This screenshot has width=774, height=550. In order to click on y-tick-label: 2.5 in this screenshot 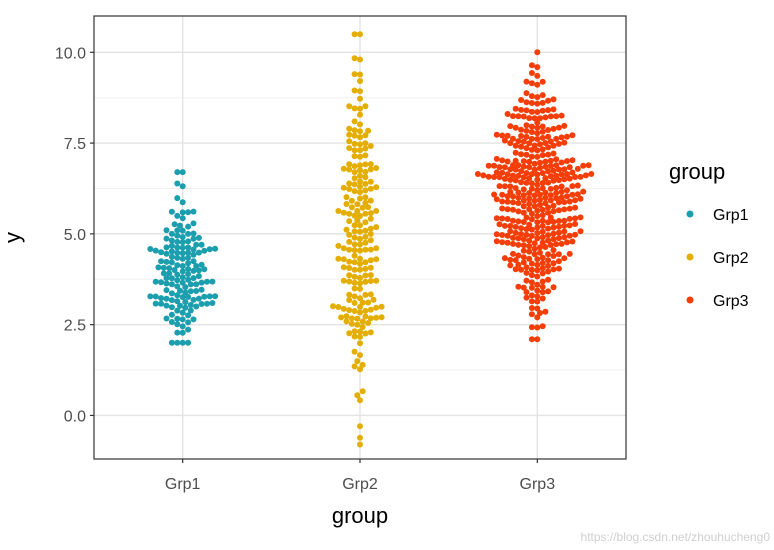, I will do `click(75, 326)`.